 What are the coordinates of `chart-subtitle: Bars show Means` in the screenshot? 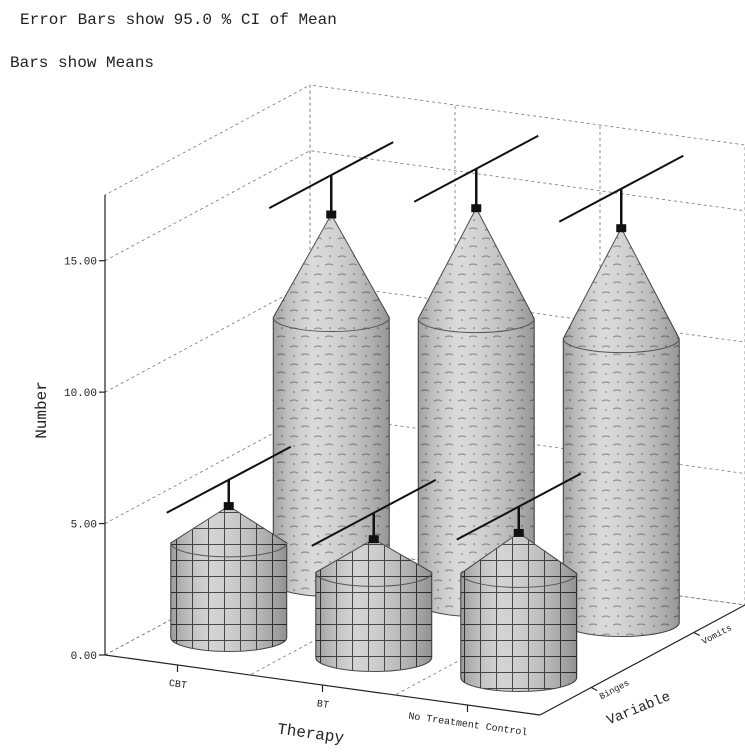 It's located at (82, 63).